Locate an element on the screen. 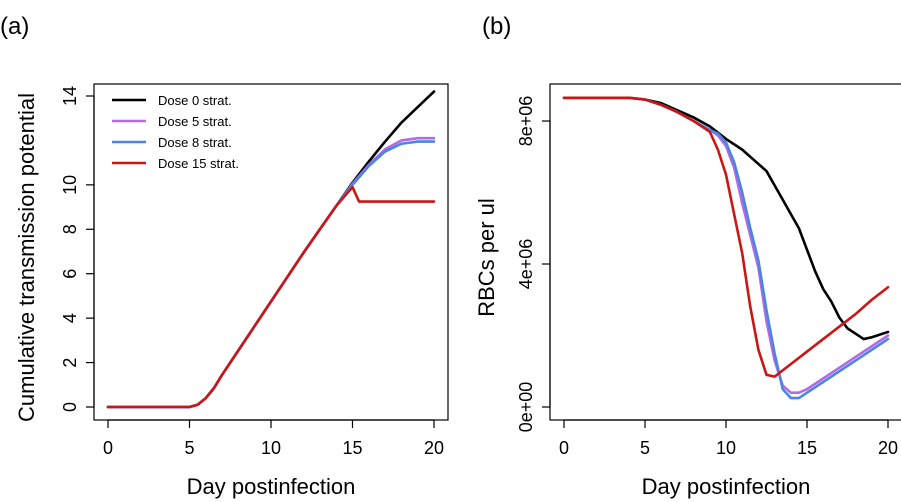  y-tick-label: 14 is located at coordinates (70, 96).